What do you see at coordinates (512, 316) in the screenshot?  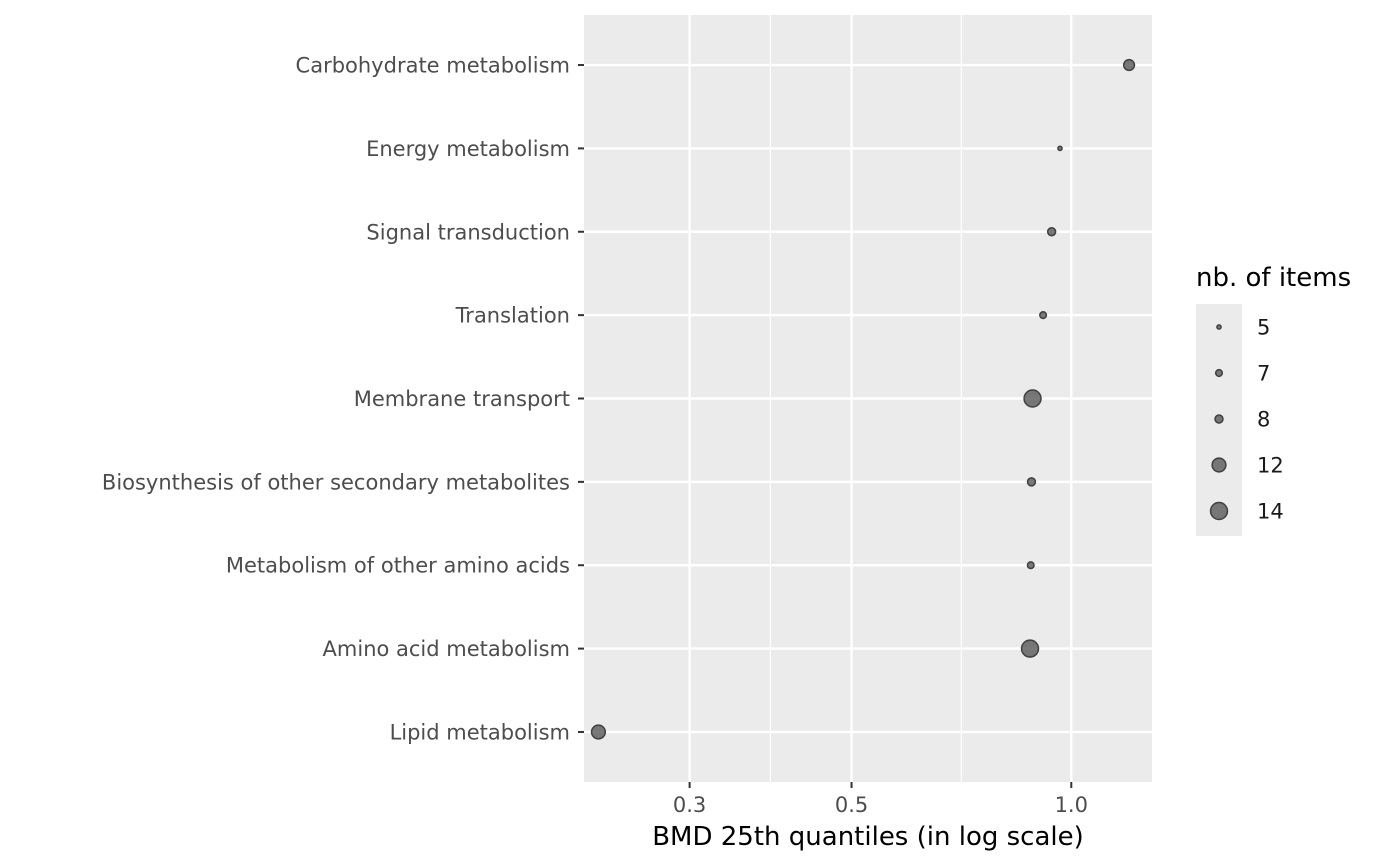 I see `y-category-label: Translation` at bounding box center [512, 316].